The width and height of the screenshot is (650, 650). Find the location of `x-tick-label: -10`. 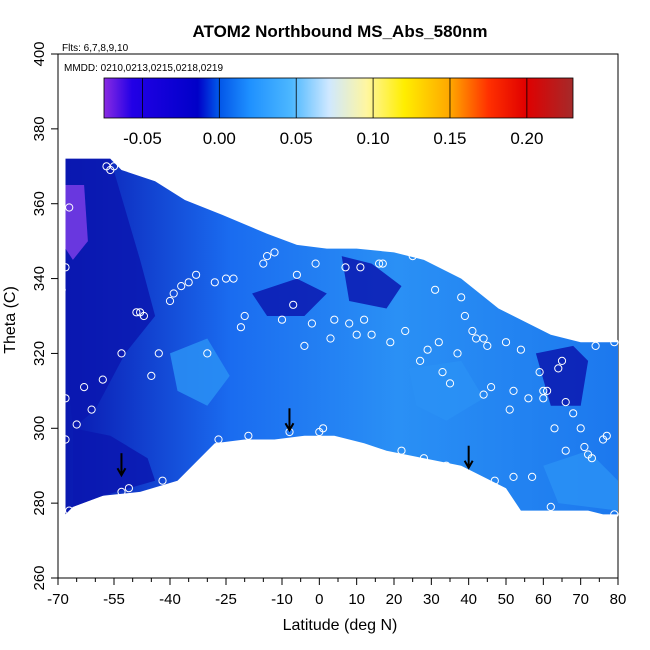

x-tick-label: -10 is located at coordinates (282, 599).